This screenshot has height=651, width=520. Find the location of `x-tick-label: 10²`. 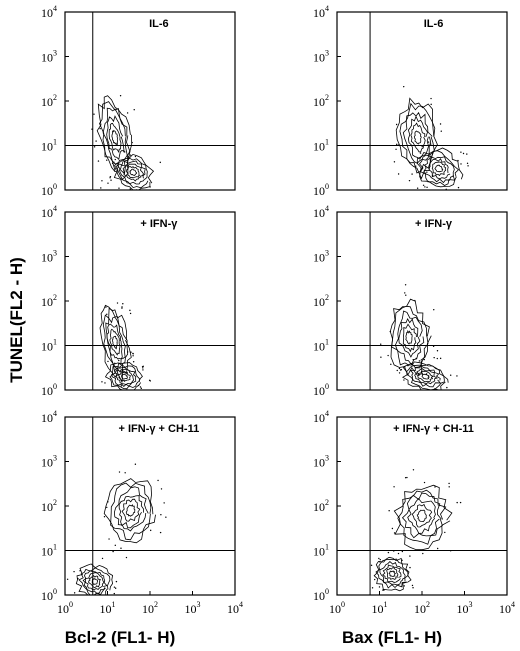

x-tick-label: 10² is located at coordinates (150, 608).